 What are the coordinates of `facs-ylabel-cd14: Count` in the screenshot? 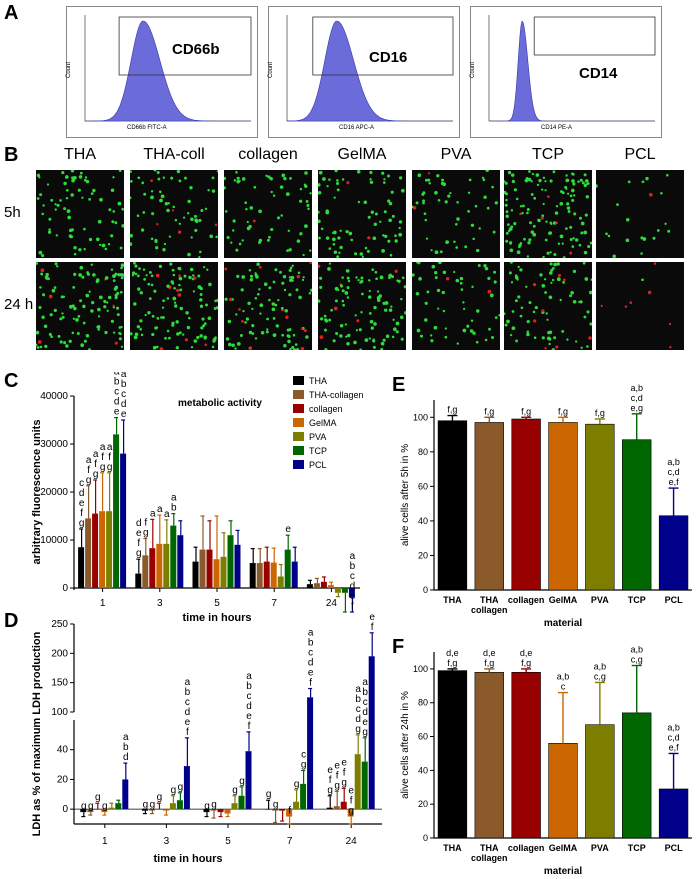 It's located at (473, 70).